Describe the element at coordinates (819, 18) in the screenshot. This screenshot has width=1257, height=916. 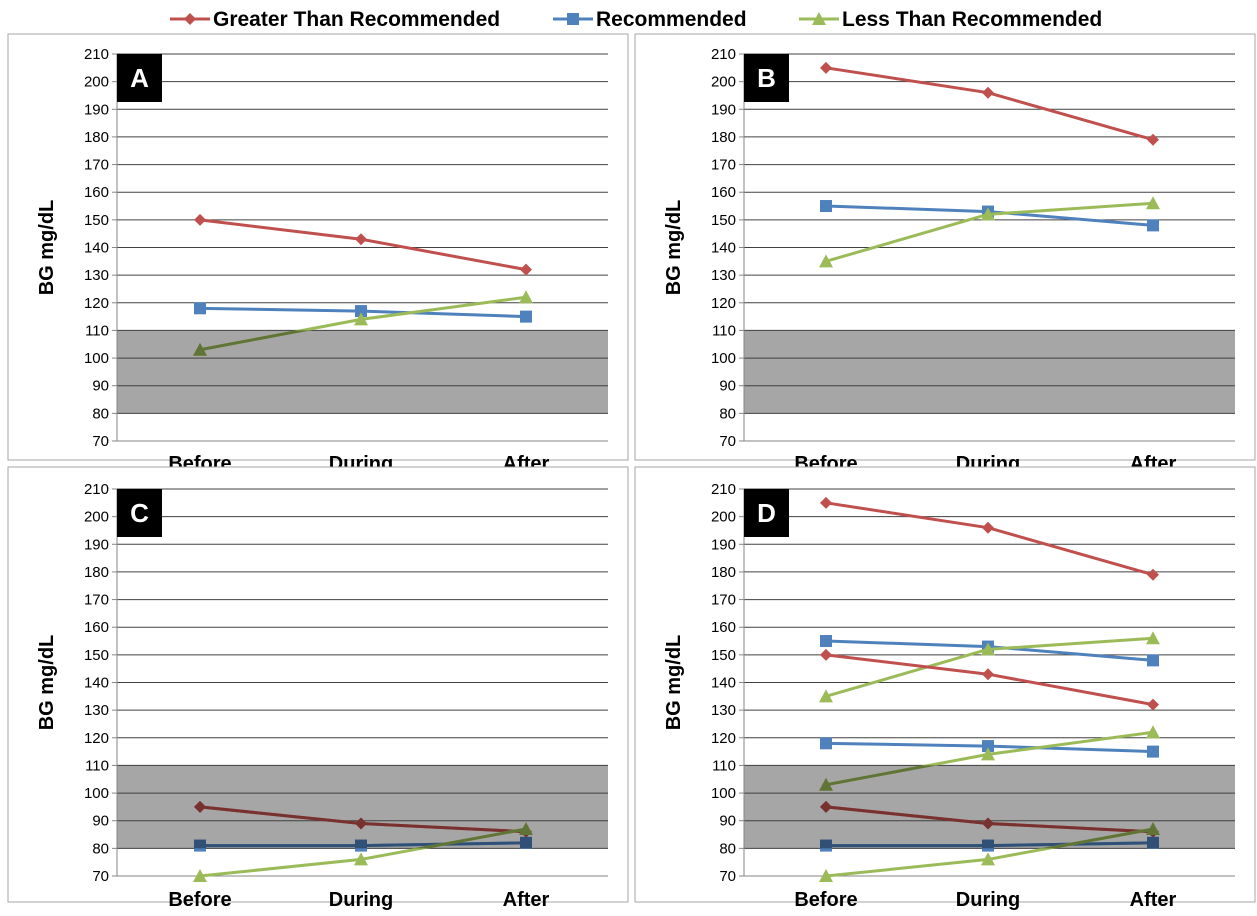
I see `legend-marker-less-than-recommended` at that location.